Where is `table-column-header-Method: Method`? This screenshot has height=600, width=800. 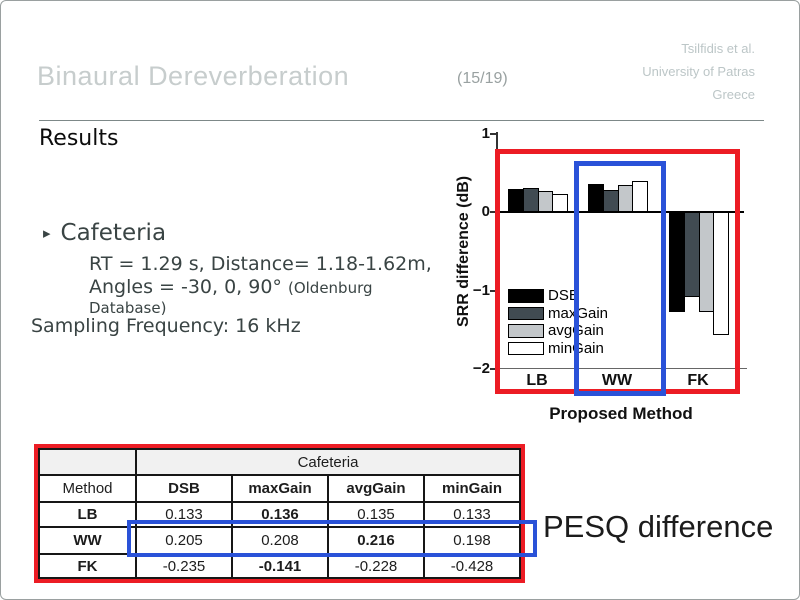 table-column-header-Method: Method is located at coordinates (87, 488).